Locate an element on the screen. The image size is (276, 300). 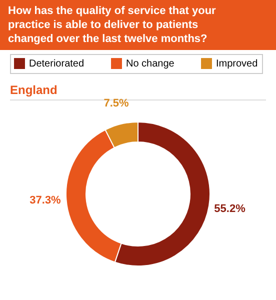
legend-label: Improved is located at coordinates (237, 64).